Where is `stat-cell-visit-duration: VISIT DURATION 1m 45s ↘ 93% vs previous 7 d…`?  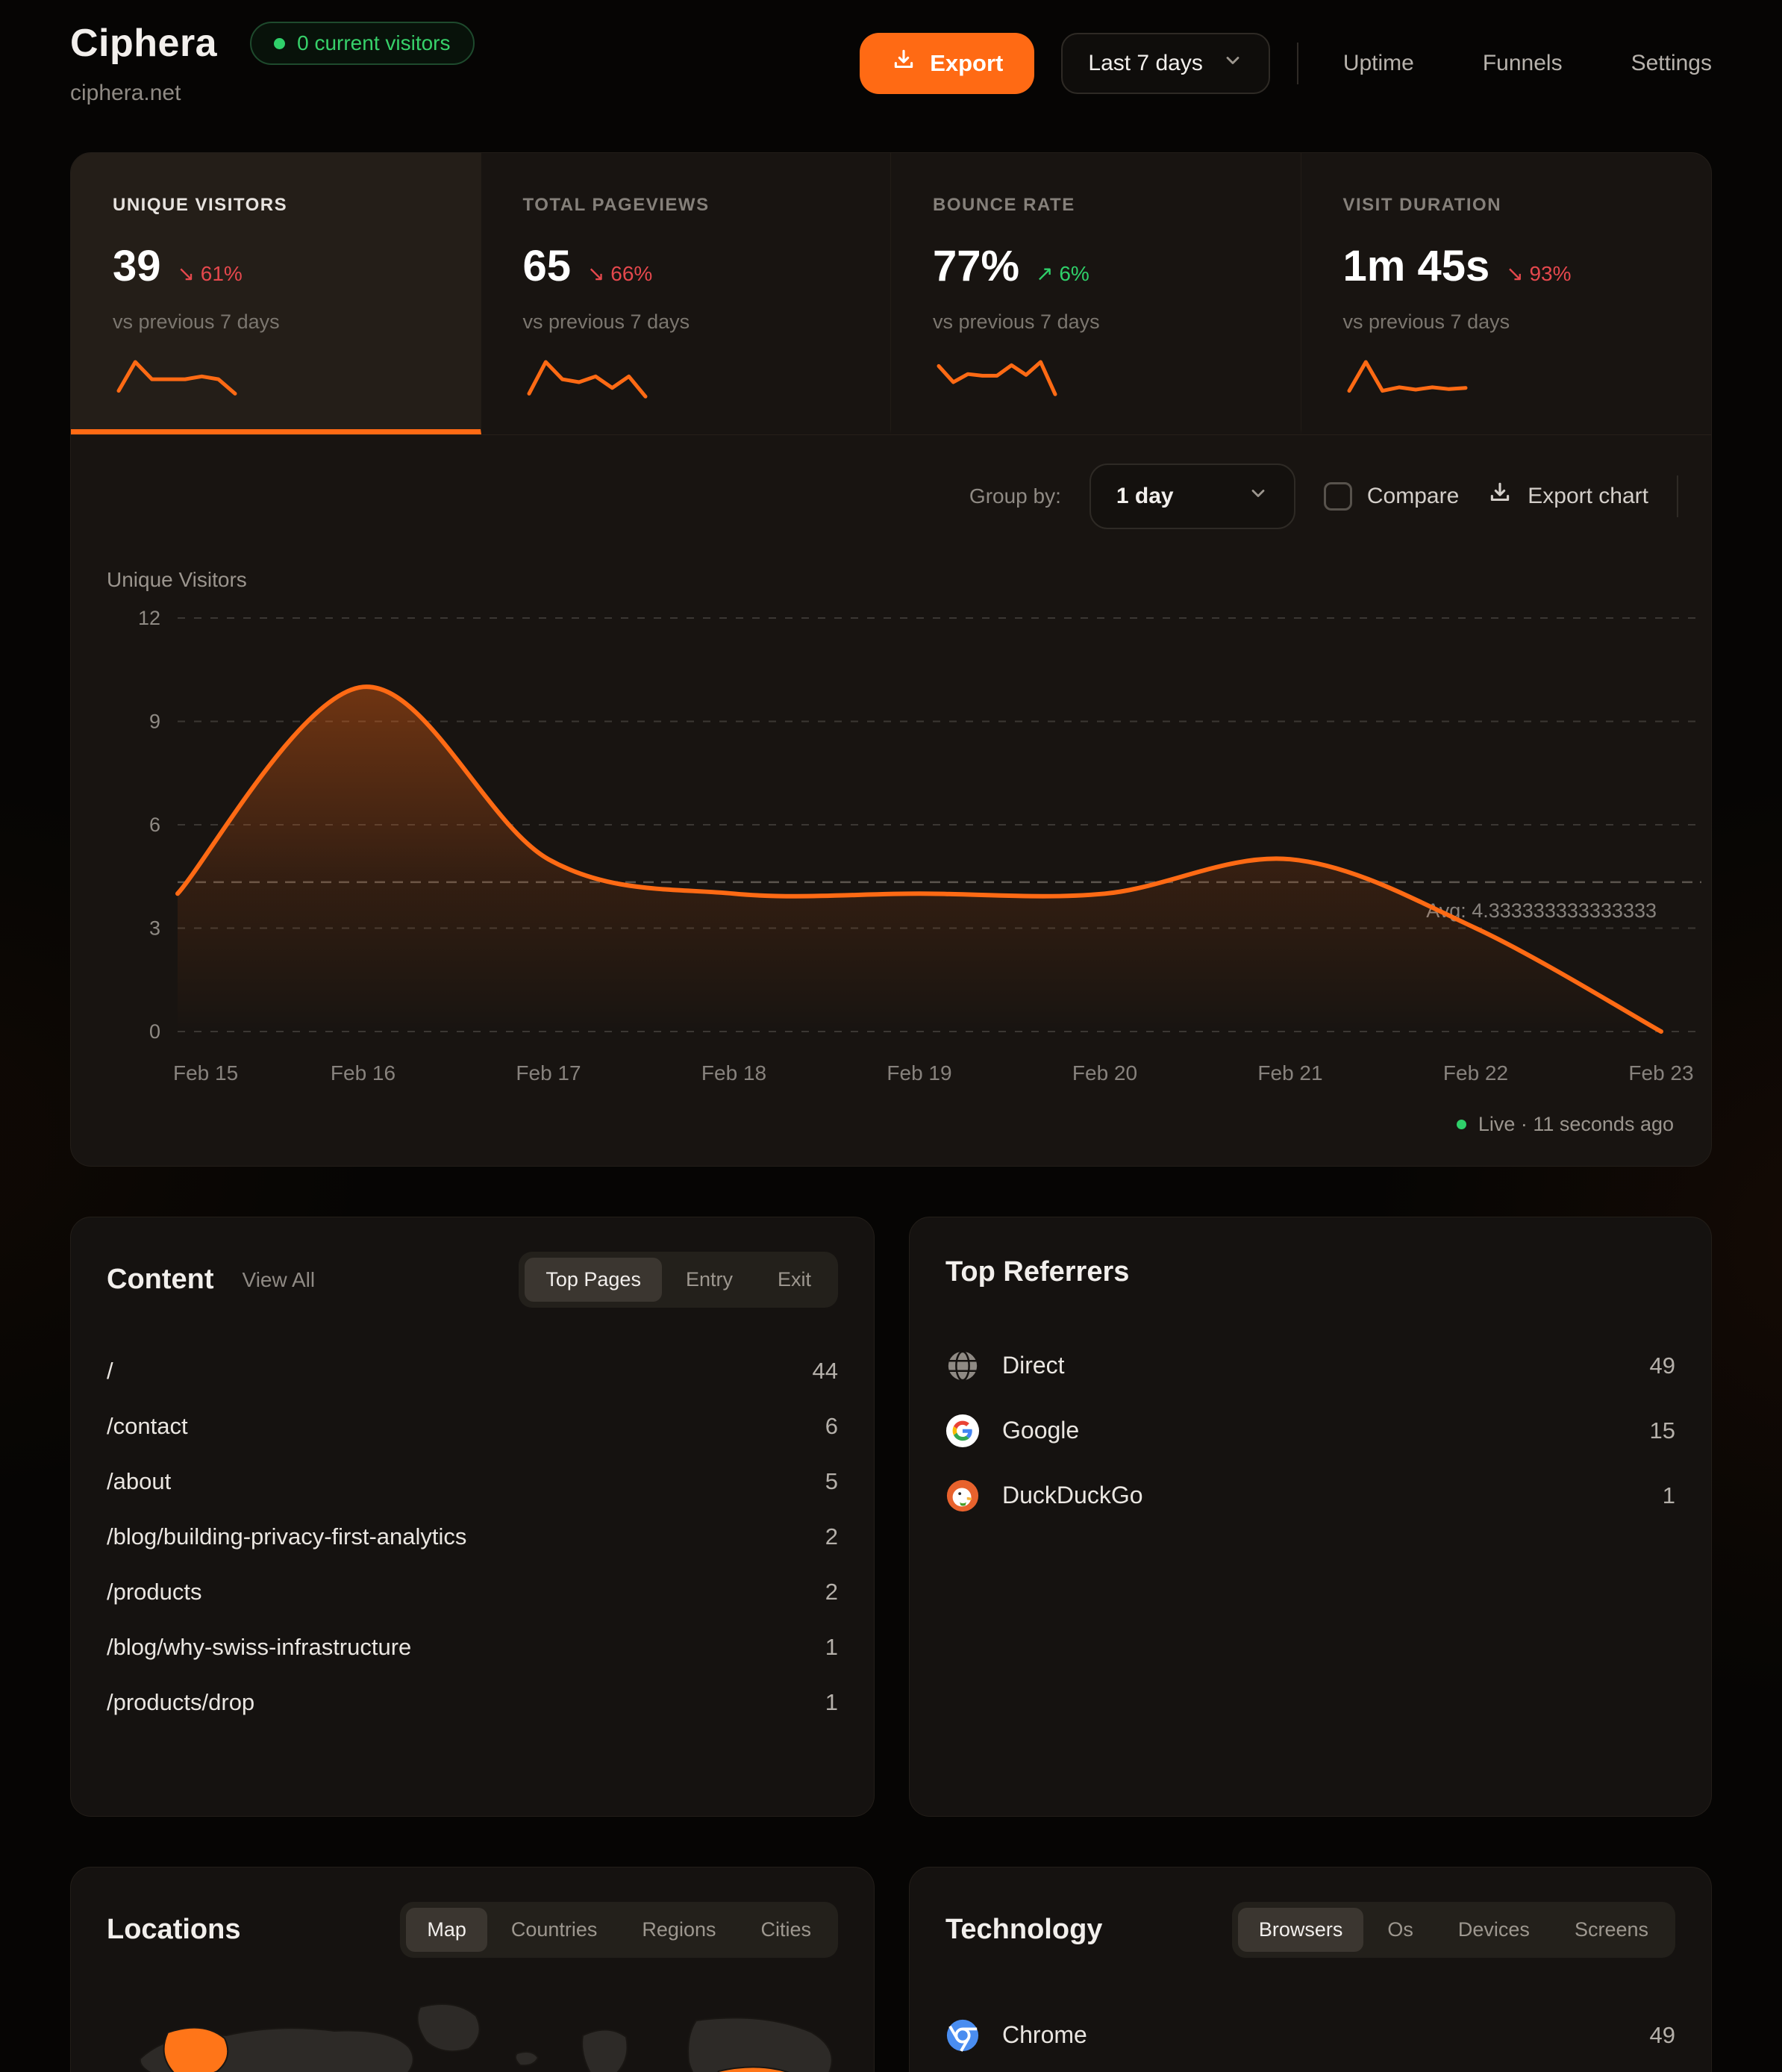
stat-cell-visit-duration: VISIT DURATION 1m 45s ↘ 93% vs previous 7 d… is located at coordinates (1506, 293).